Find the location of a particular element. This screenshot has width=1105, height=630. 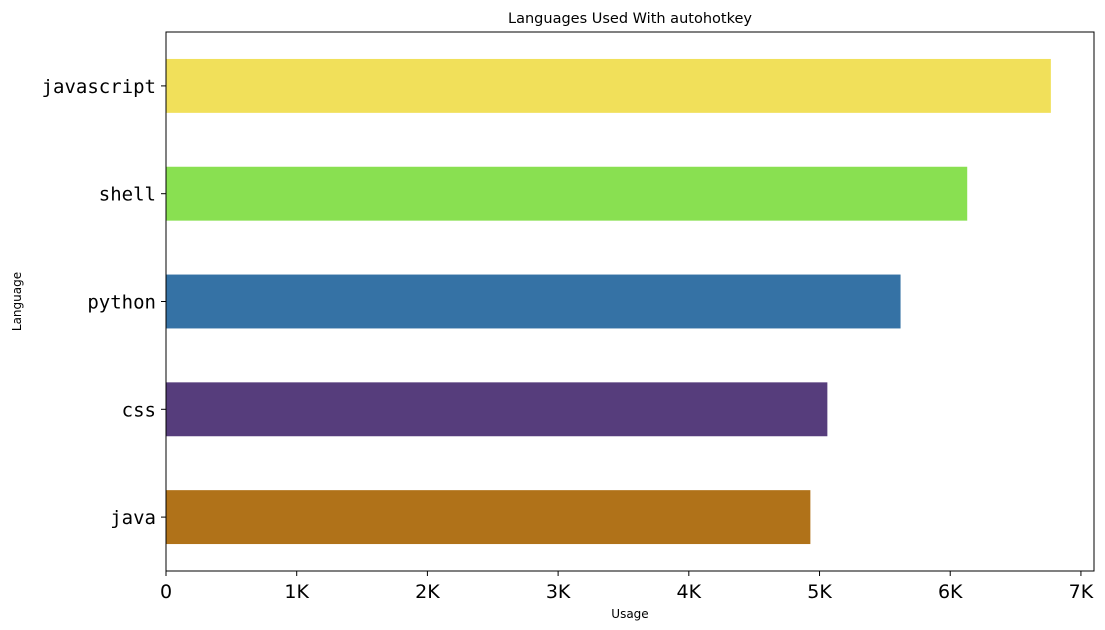

x-axis-label: Usage is located at coordinates (629, 614).